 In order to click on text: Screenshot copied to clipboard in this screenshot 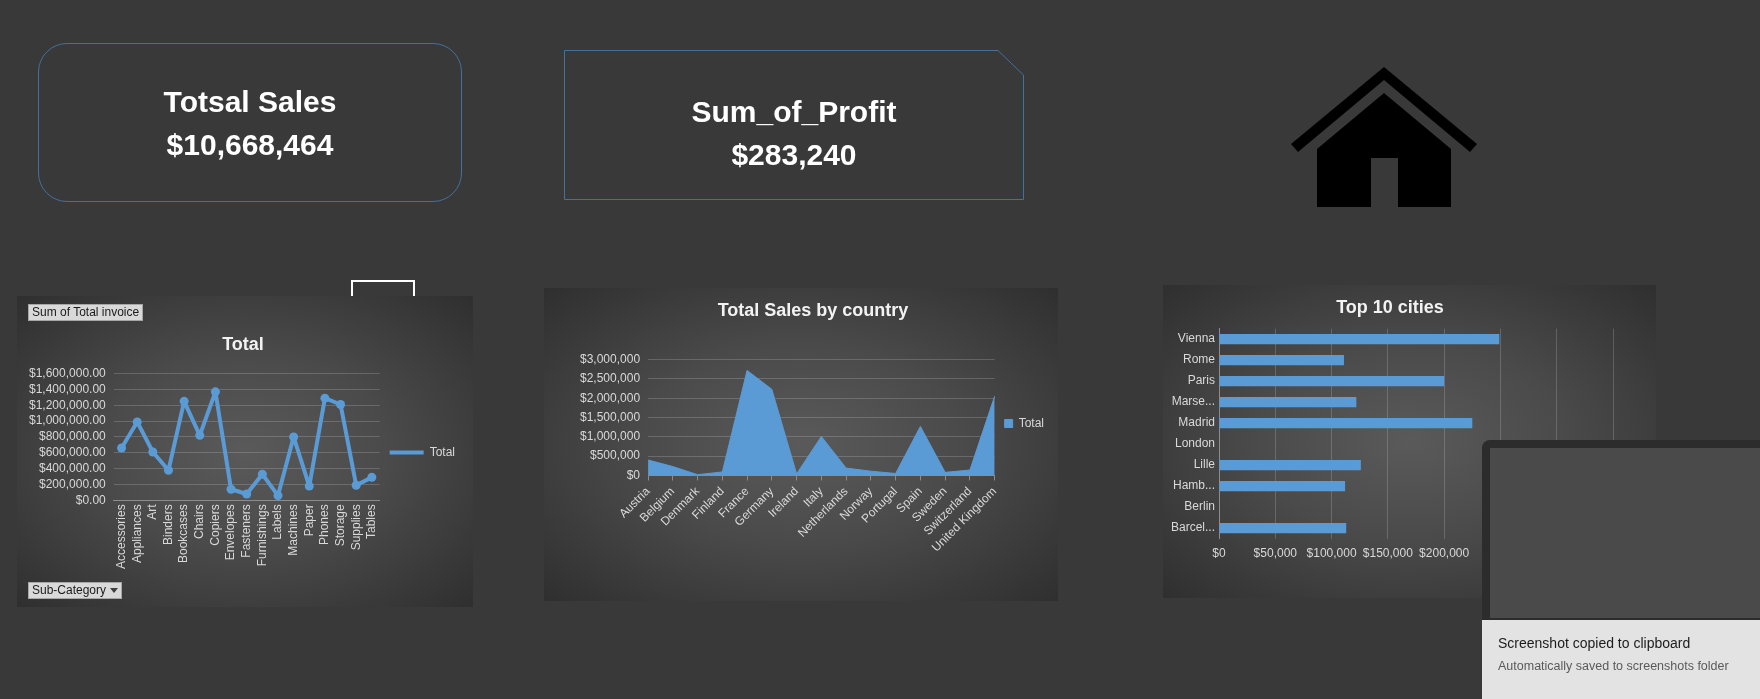, I will do `click(1595, 643)`.